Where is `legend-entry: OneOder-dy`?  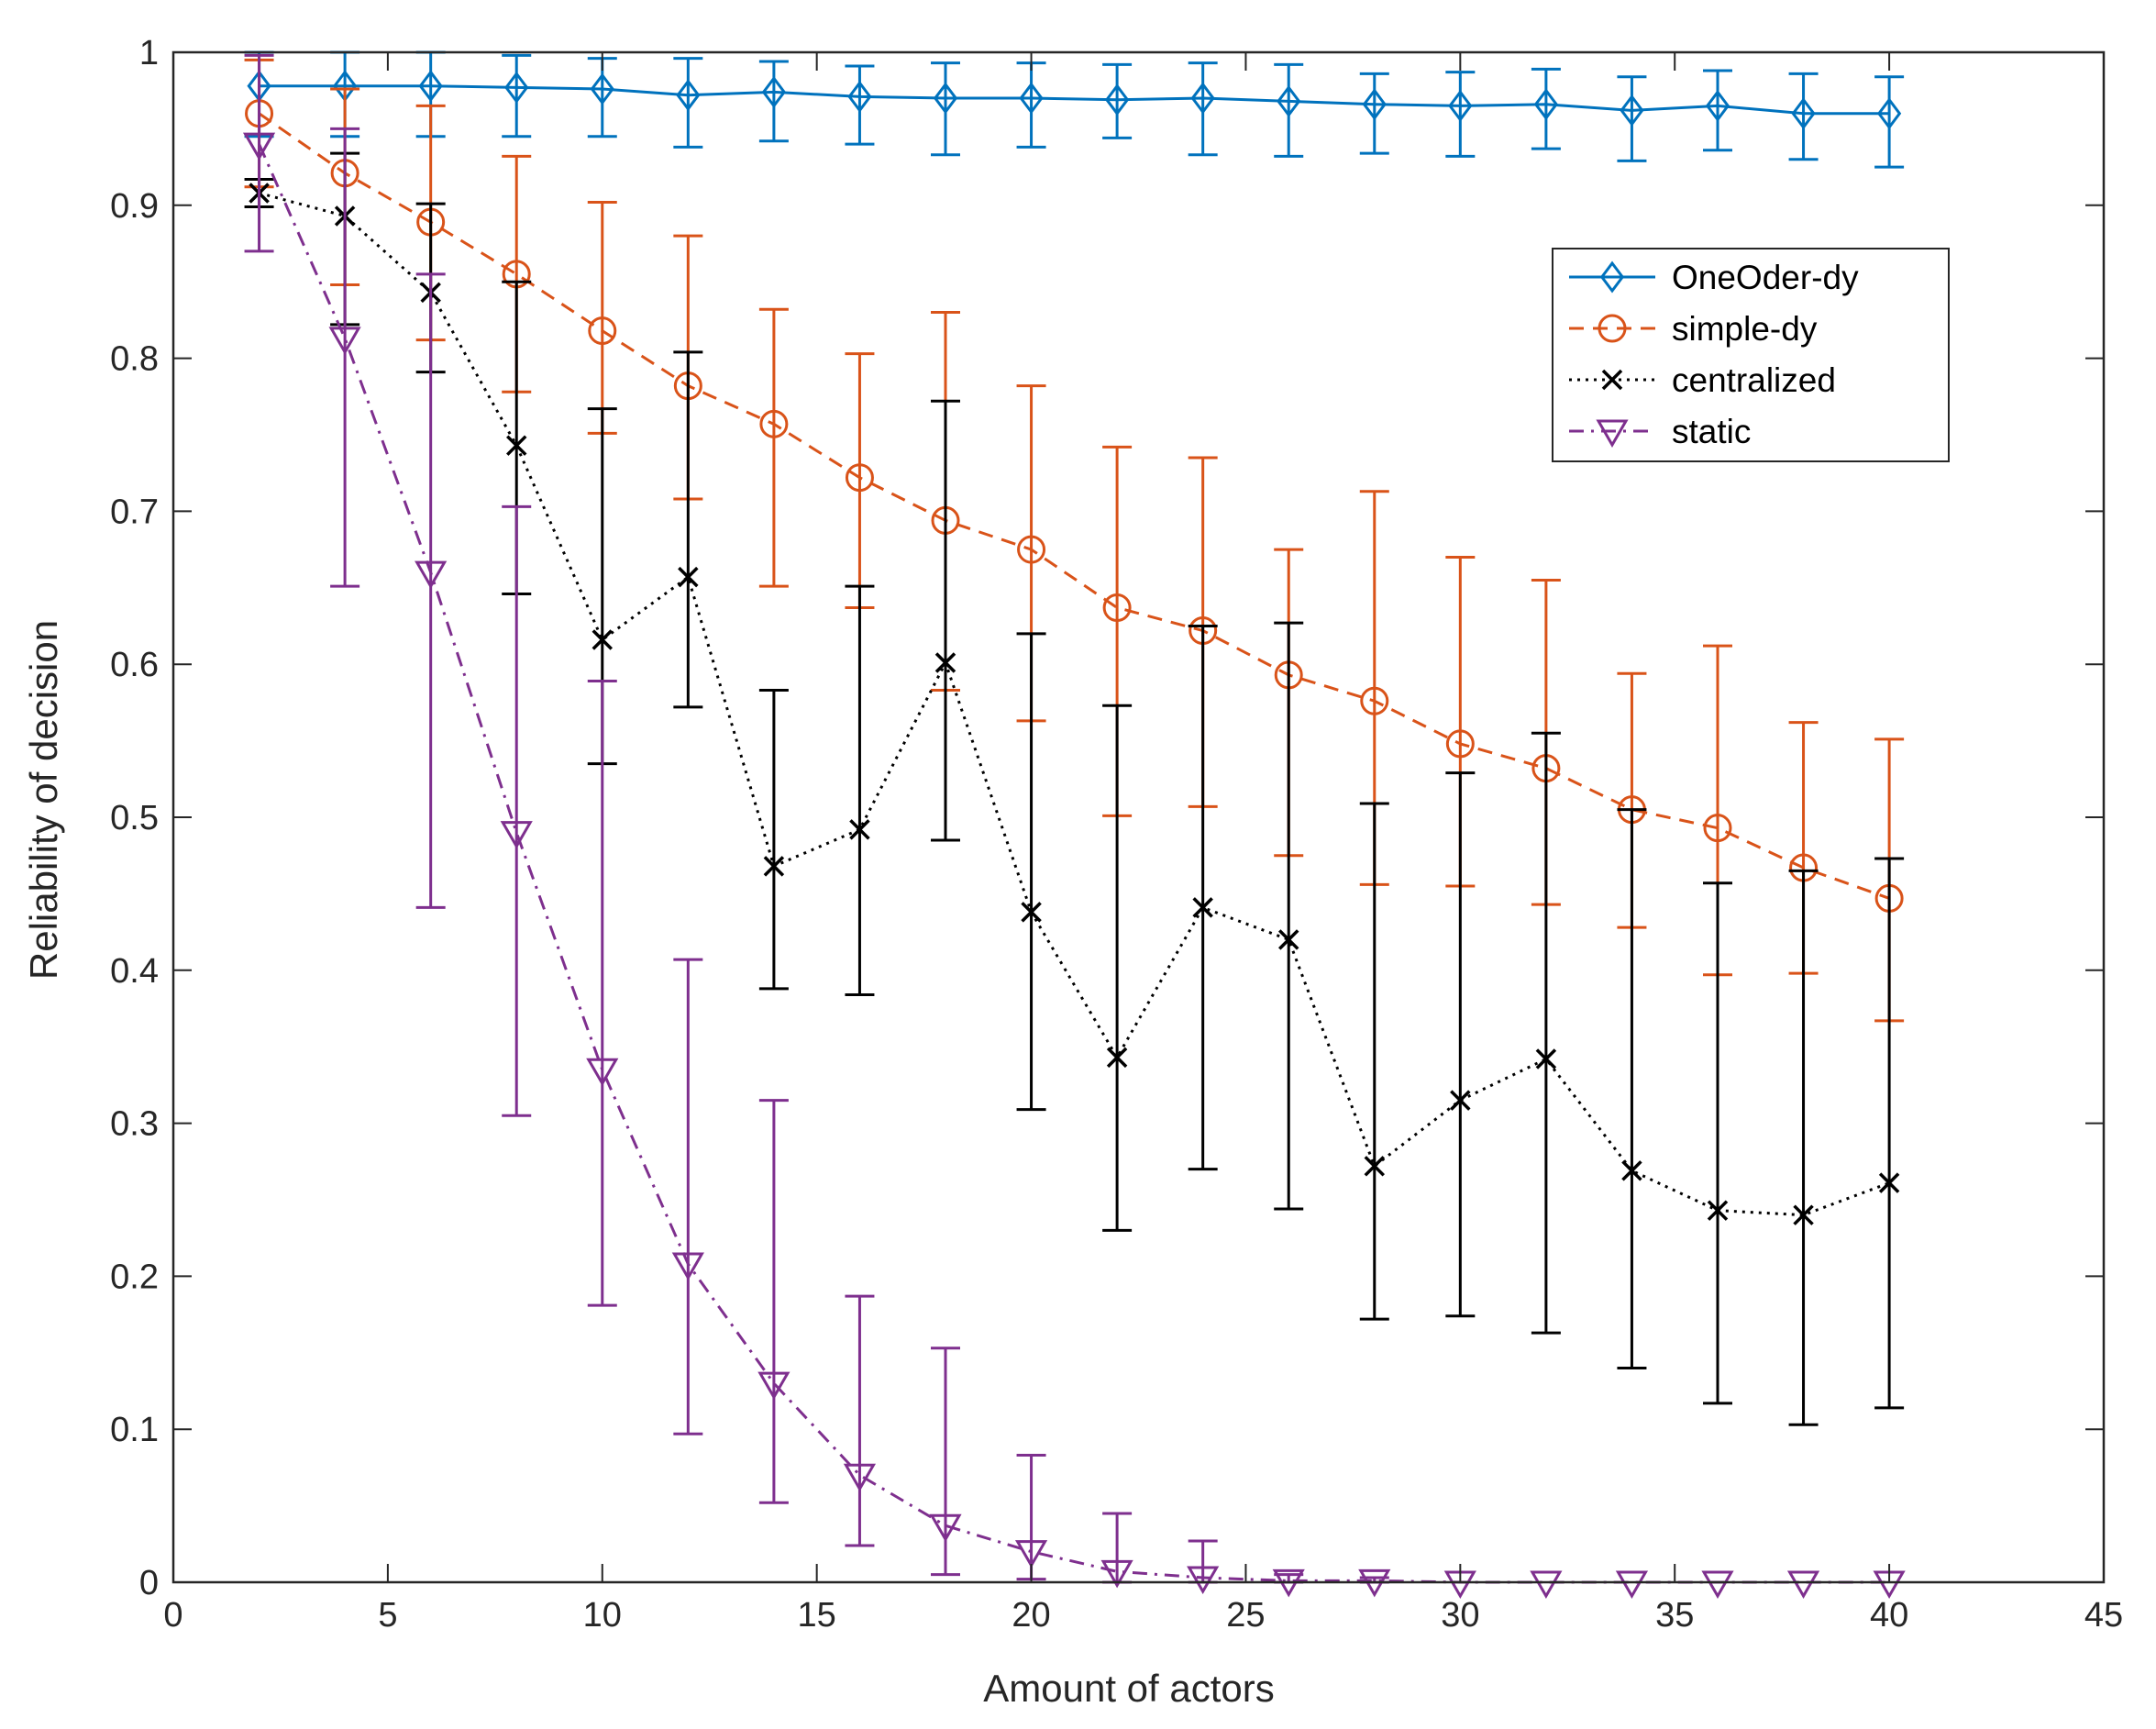 legend-entry: OneOder-dy is located at coordinates (1714, 277).